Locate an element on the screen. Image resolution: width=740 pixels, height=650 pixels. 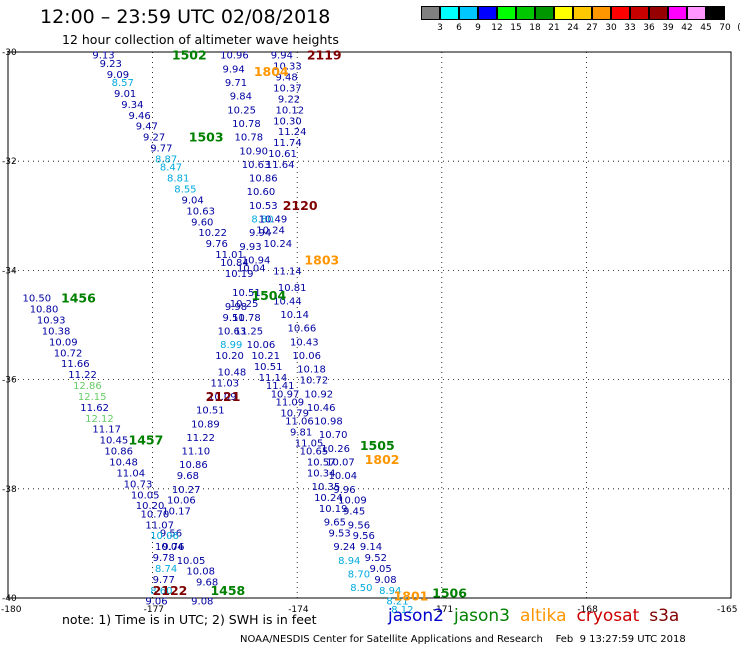
x-axis-tick-label: -174 is located at coordinates (298, 610).